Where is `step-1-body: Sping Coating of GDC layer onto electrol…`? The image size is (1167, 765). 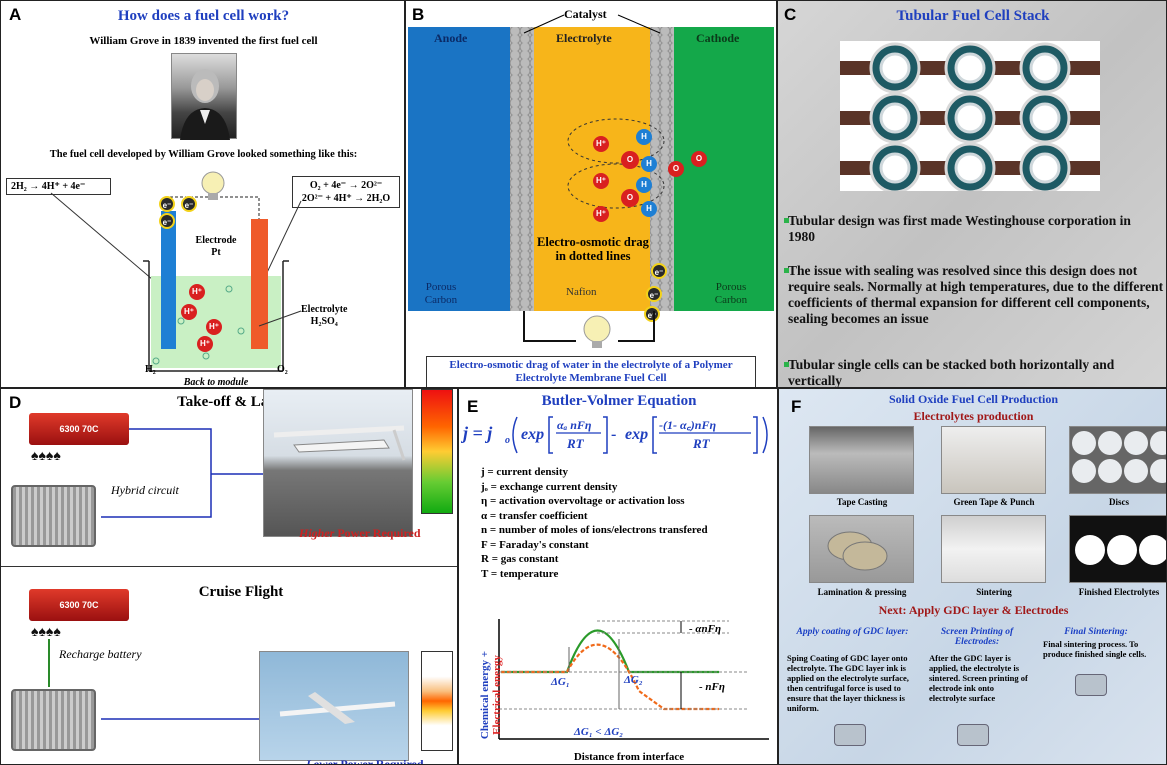
step-1-body: Sping Coating of GDC layer onto electrol… is located at coordinates (848, 683).